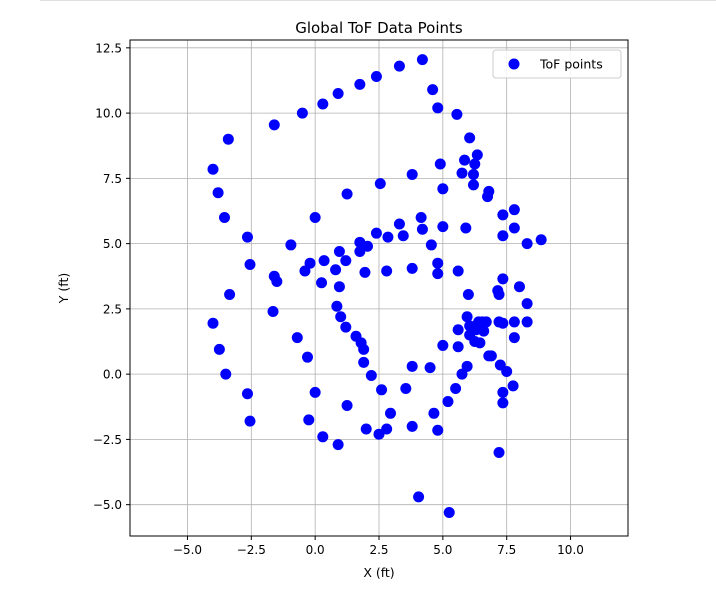 This screenshot has height=596, width=716. Describe the element at coordinates (570, 550) in the screenshot. I see `x-tick-label: 10.0` at that location.